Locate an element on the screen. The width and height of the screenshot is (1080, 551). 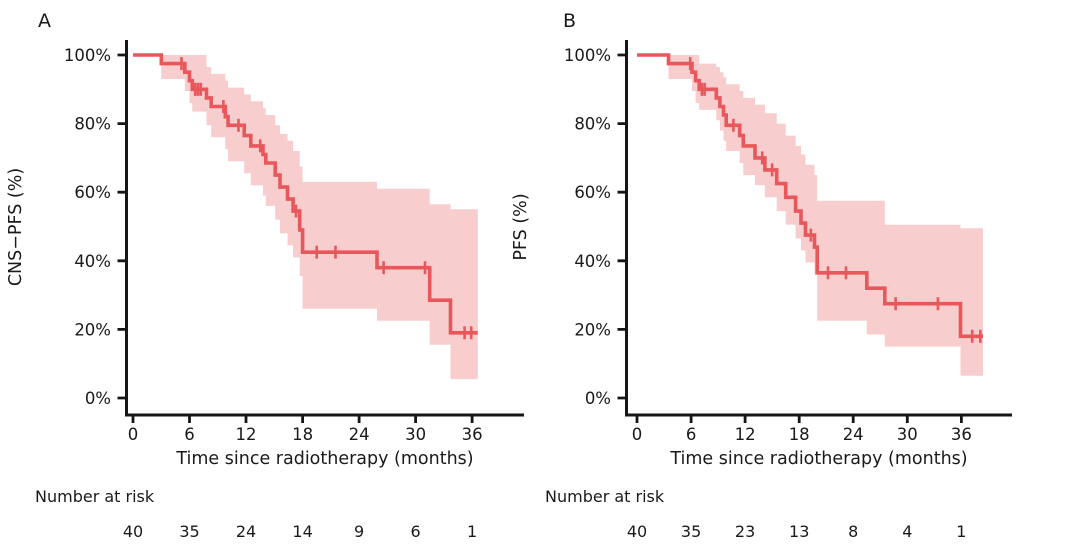
risk-count: 23 is located at coordinates (745, 531).